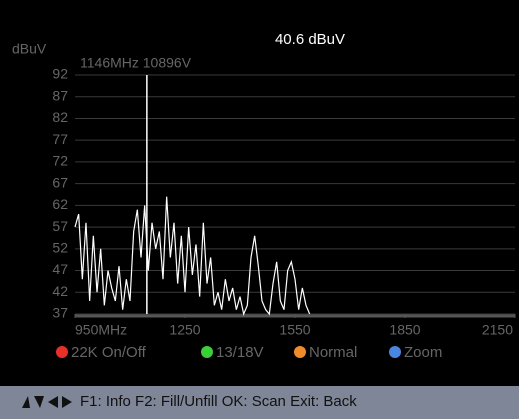  I want to click on y-tick-label: 57, so click(60, 226).